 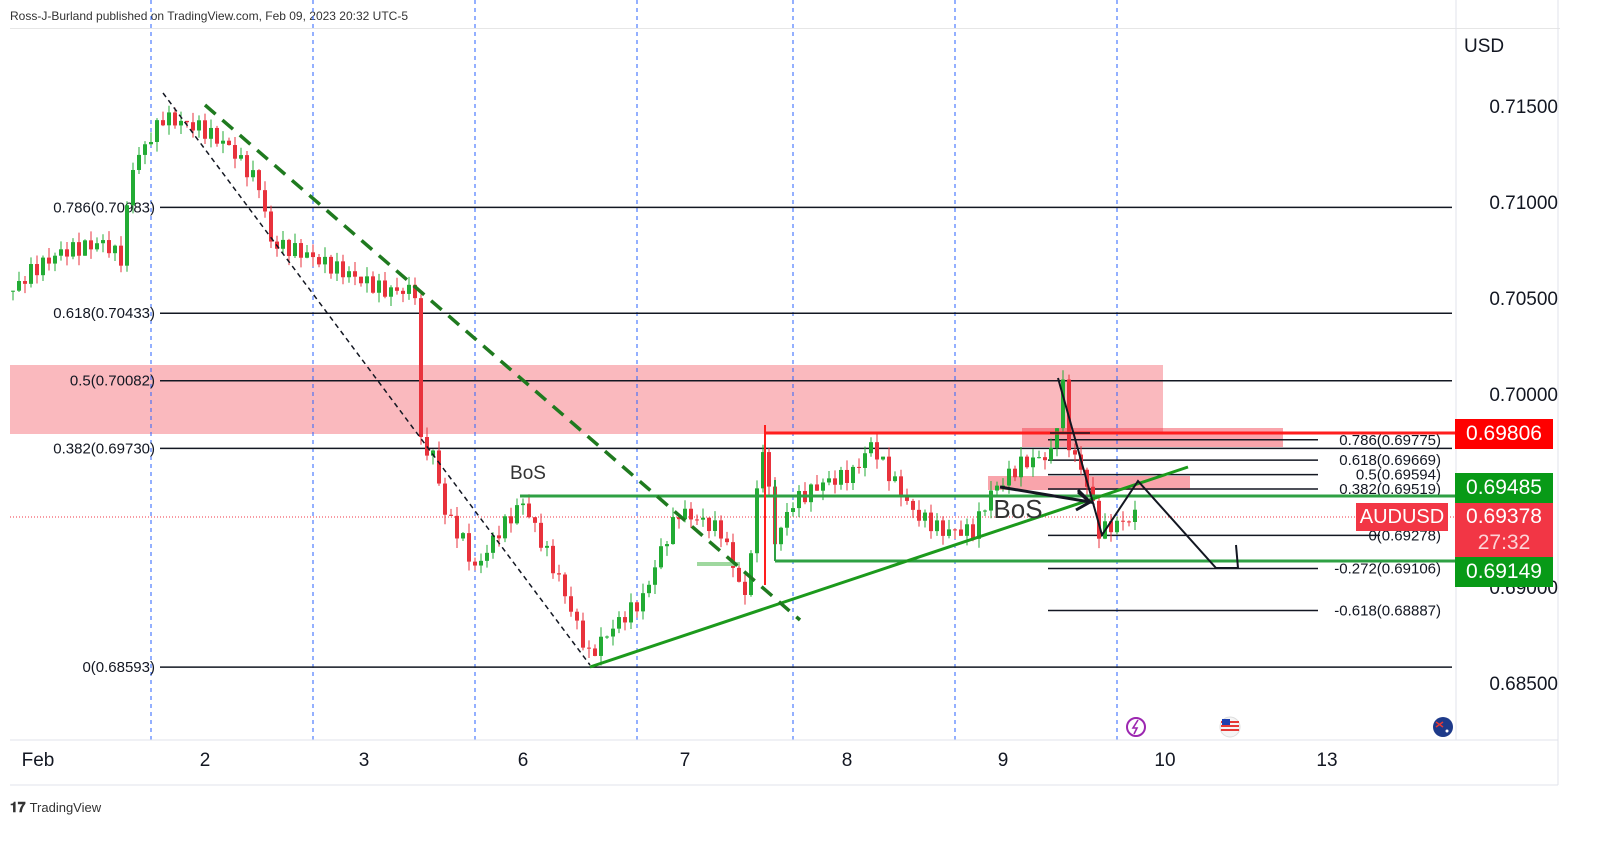 What do you see at coordinates (1504, 572) in the screenshot?
I see `support-price-badge-2: 0.69149` at bounding box center [1504, 572].